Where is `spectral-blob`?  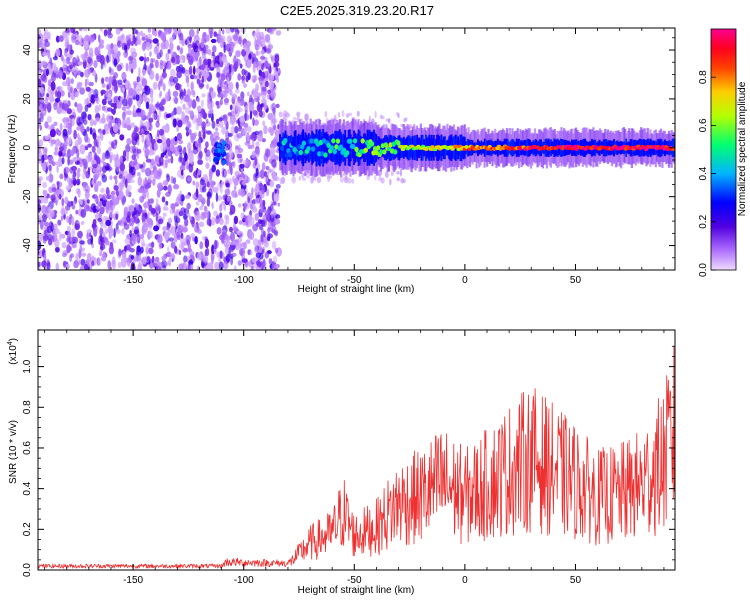 spectral-blob is located at coordinates (222, 148).